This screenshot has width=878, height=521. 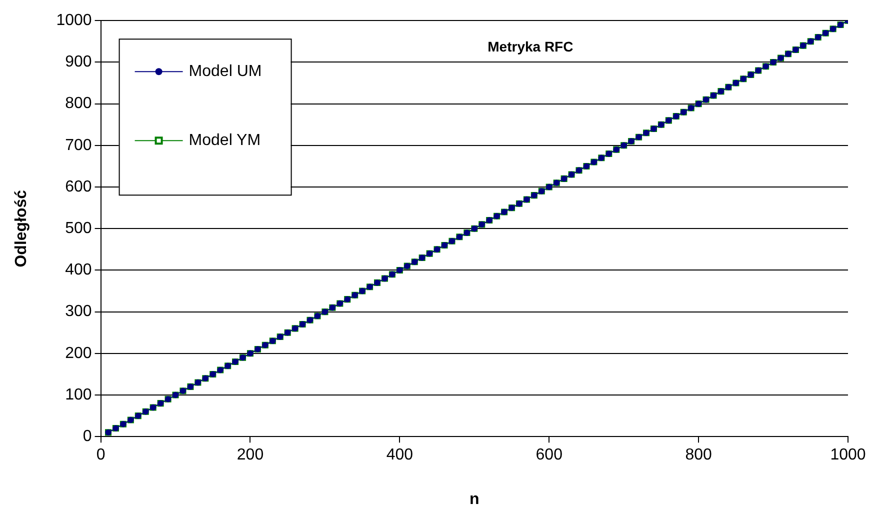 I want to click on text: Metryka RFC, so click(x=531, y=46).